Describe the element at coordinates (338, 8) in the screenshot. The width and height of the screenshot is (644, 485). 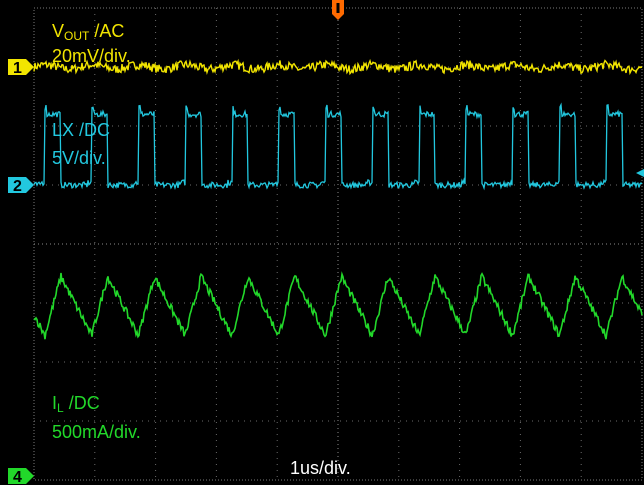
I see `trigger-marker-glyph` at that location.